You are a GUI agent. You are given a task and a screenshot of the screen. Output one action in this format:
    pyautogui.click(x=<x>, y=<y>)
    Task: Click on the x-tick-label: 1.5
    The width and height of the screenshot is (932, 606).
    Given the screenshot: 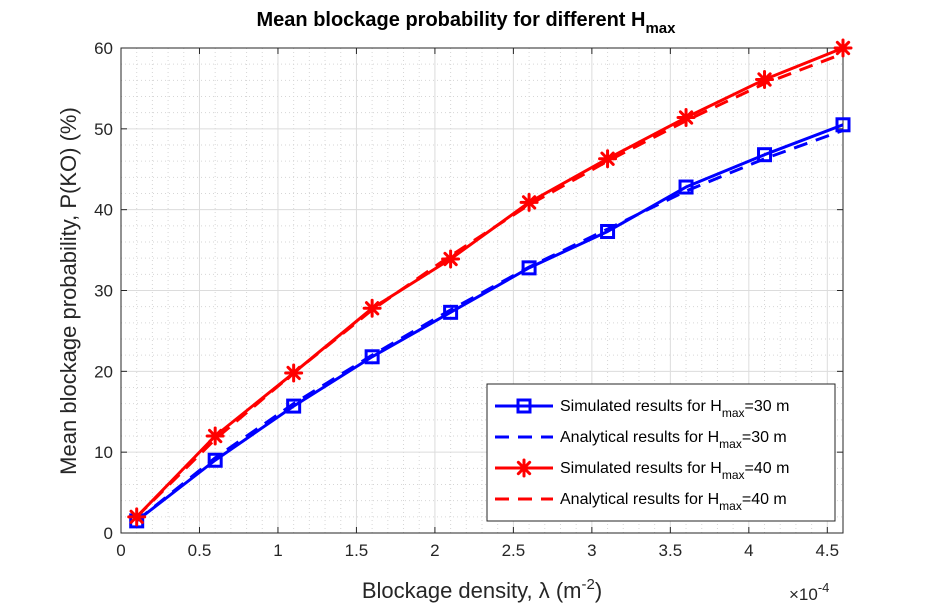 What is the action you would take?
    pyautogui.click(x=357, y=550)
    